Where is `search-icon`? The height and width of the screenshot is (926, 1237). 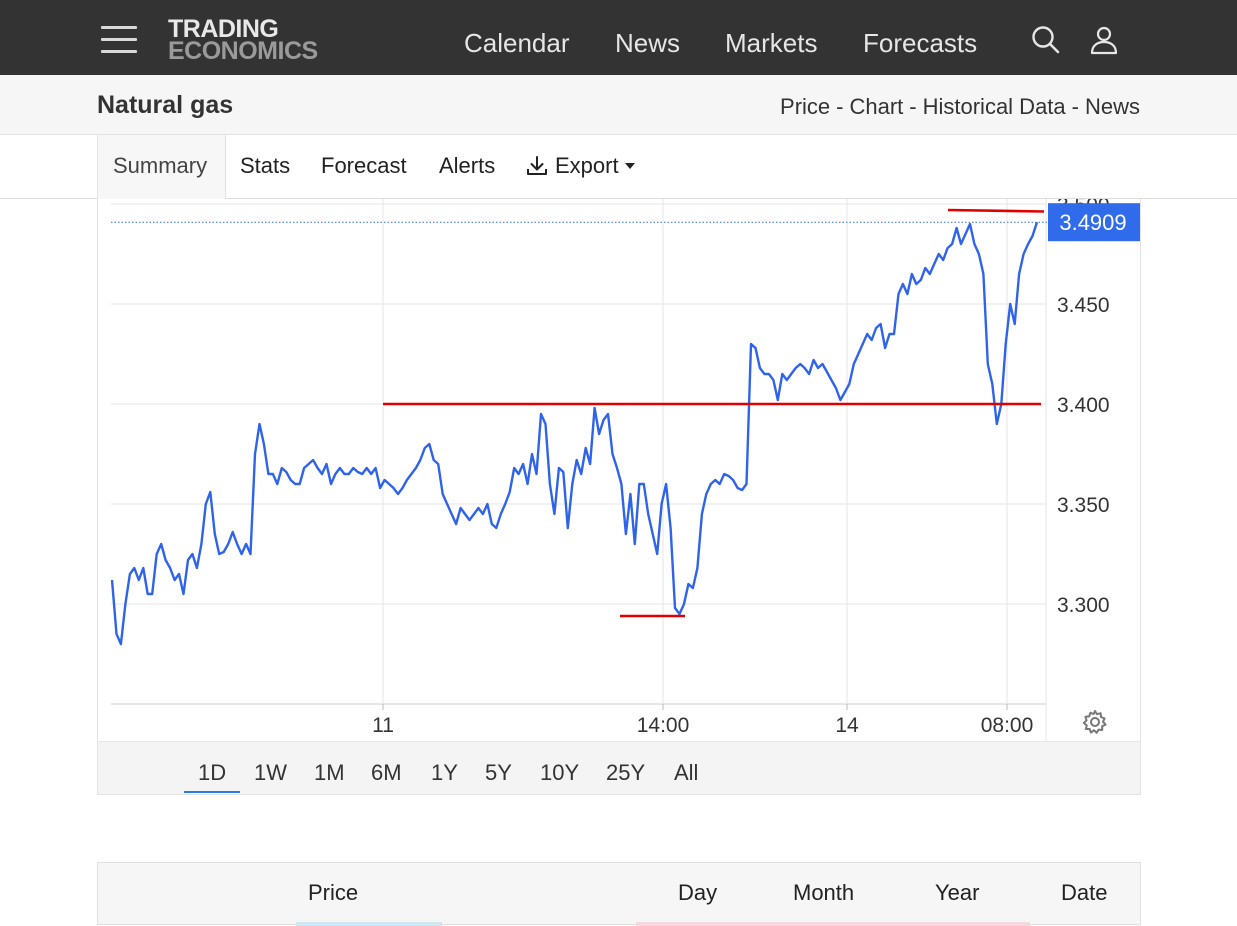
search-icon is located at coordinates (1046, 40).